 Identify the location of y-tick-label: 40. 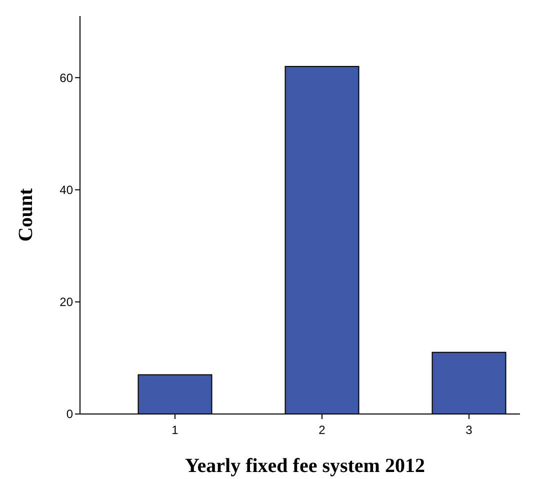
(67, 189).